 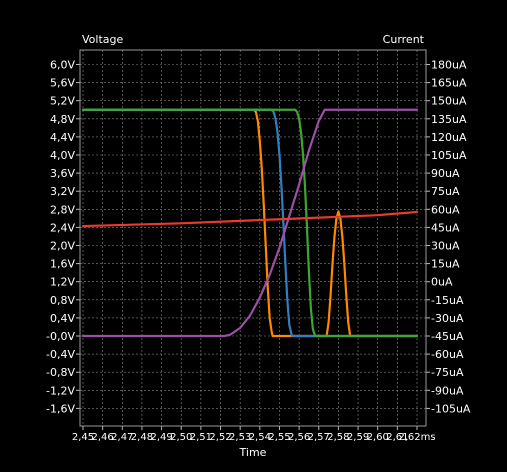 I want to click on y-left-tick-label: 2,4V, so click(x=62, y=227).